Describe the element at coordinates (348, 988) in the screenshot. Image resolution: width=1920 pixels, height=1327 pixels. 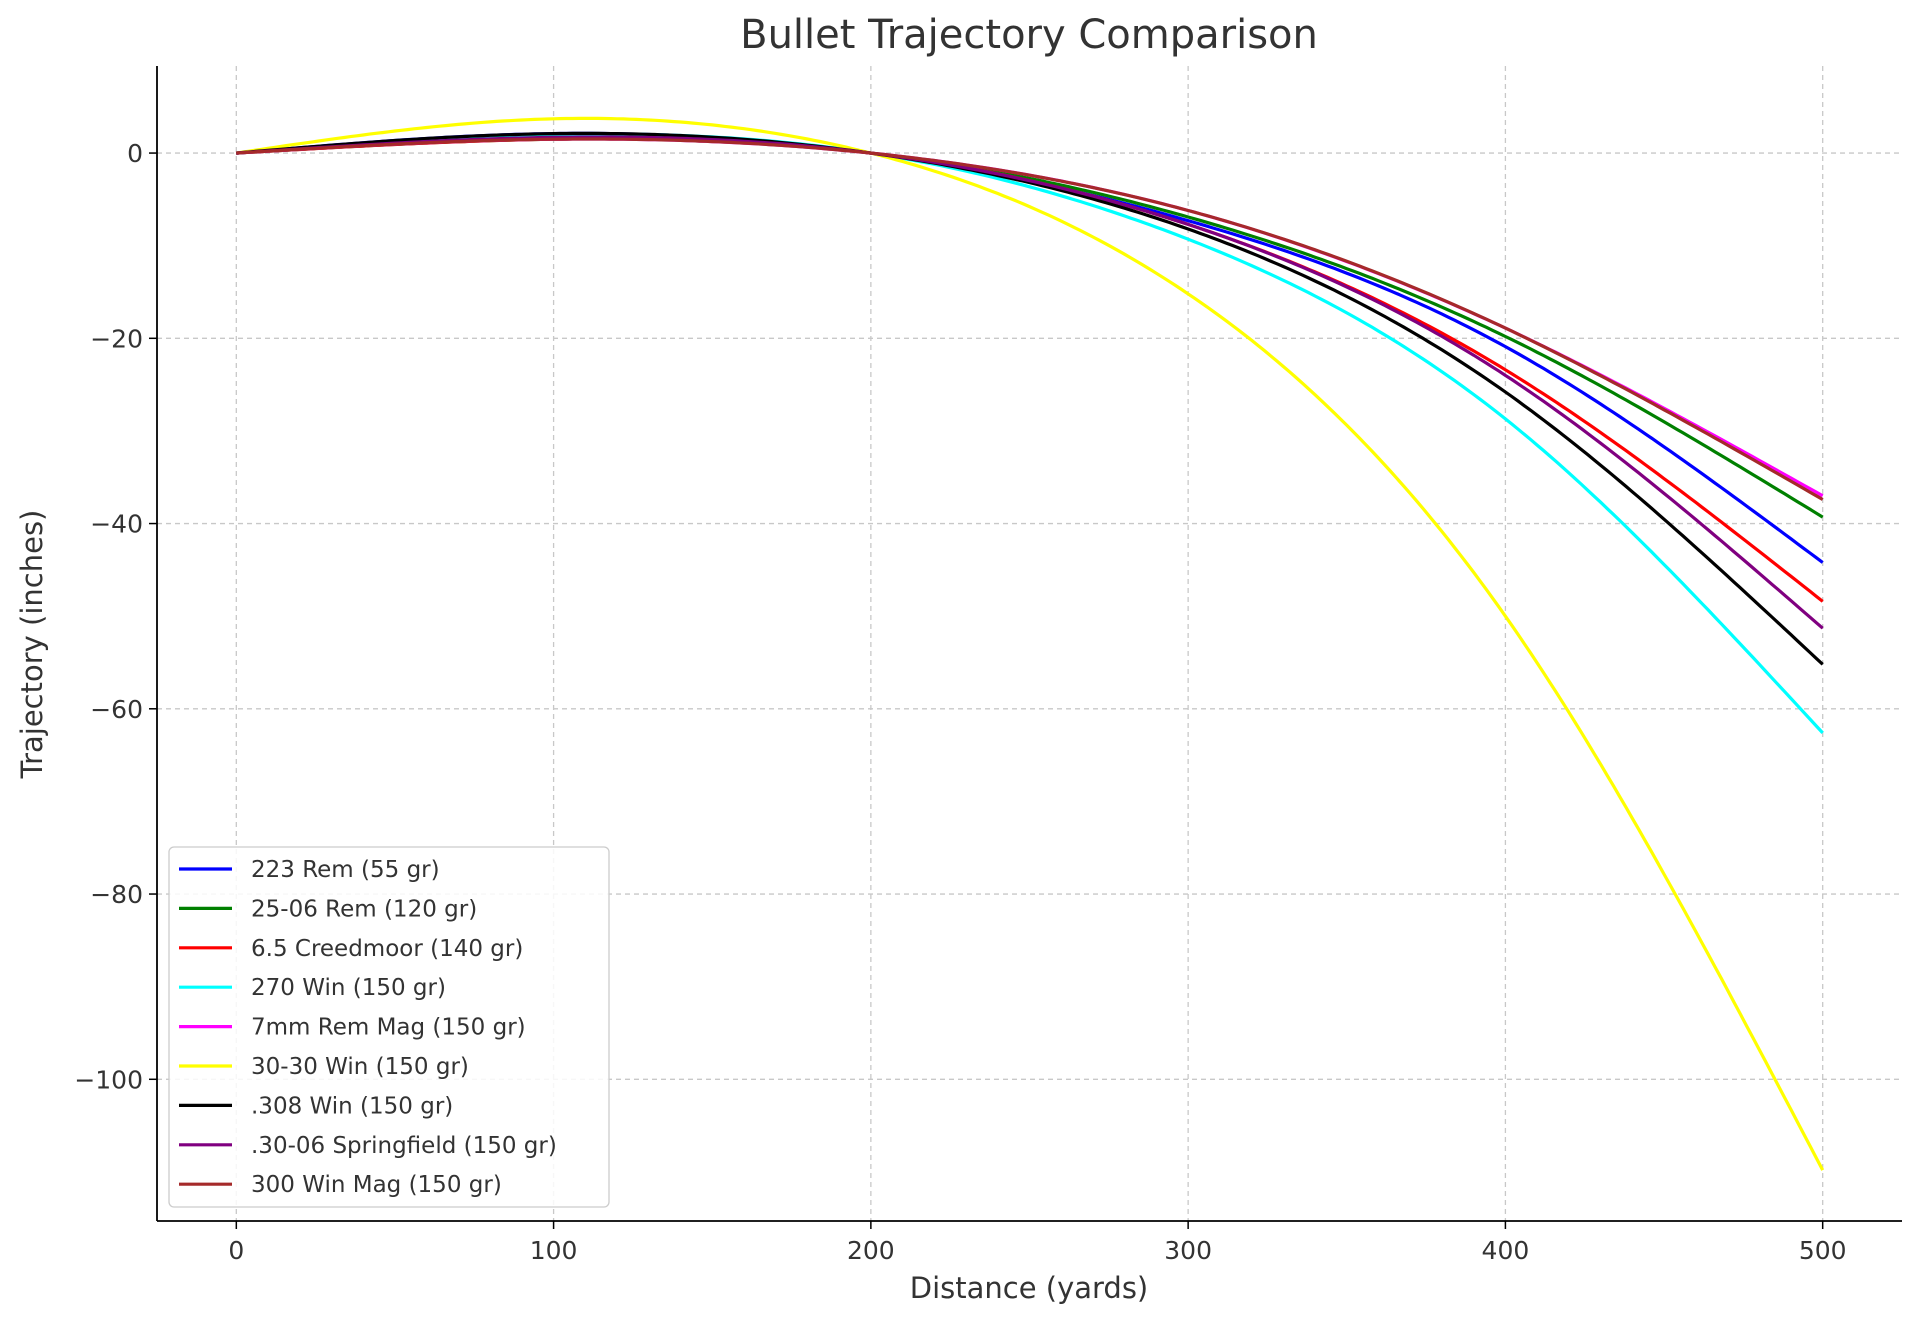
I see `legend-label: 270 Win (150 gr)` at that location.